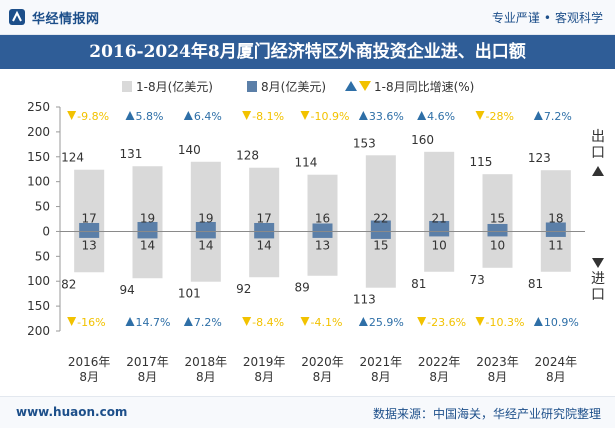 The image size is (615, 428). What do you see at coordinates (174, 86) in the screenshot?
I see `legend-label-cumulative: 1-8月(亿美元)` at bounding box center [174, 86].